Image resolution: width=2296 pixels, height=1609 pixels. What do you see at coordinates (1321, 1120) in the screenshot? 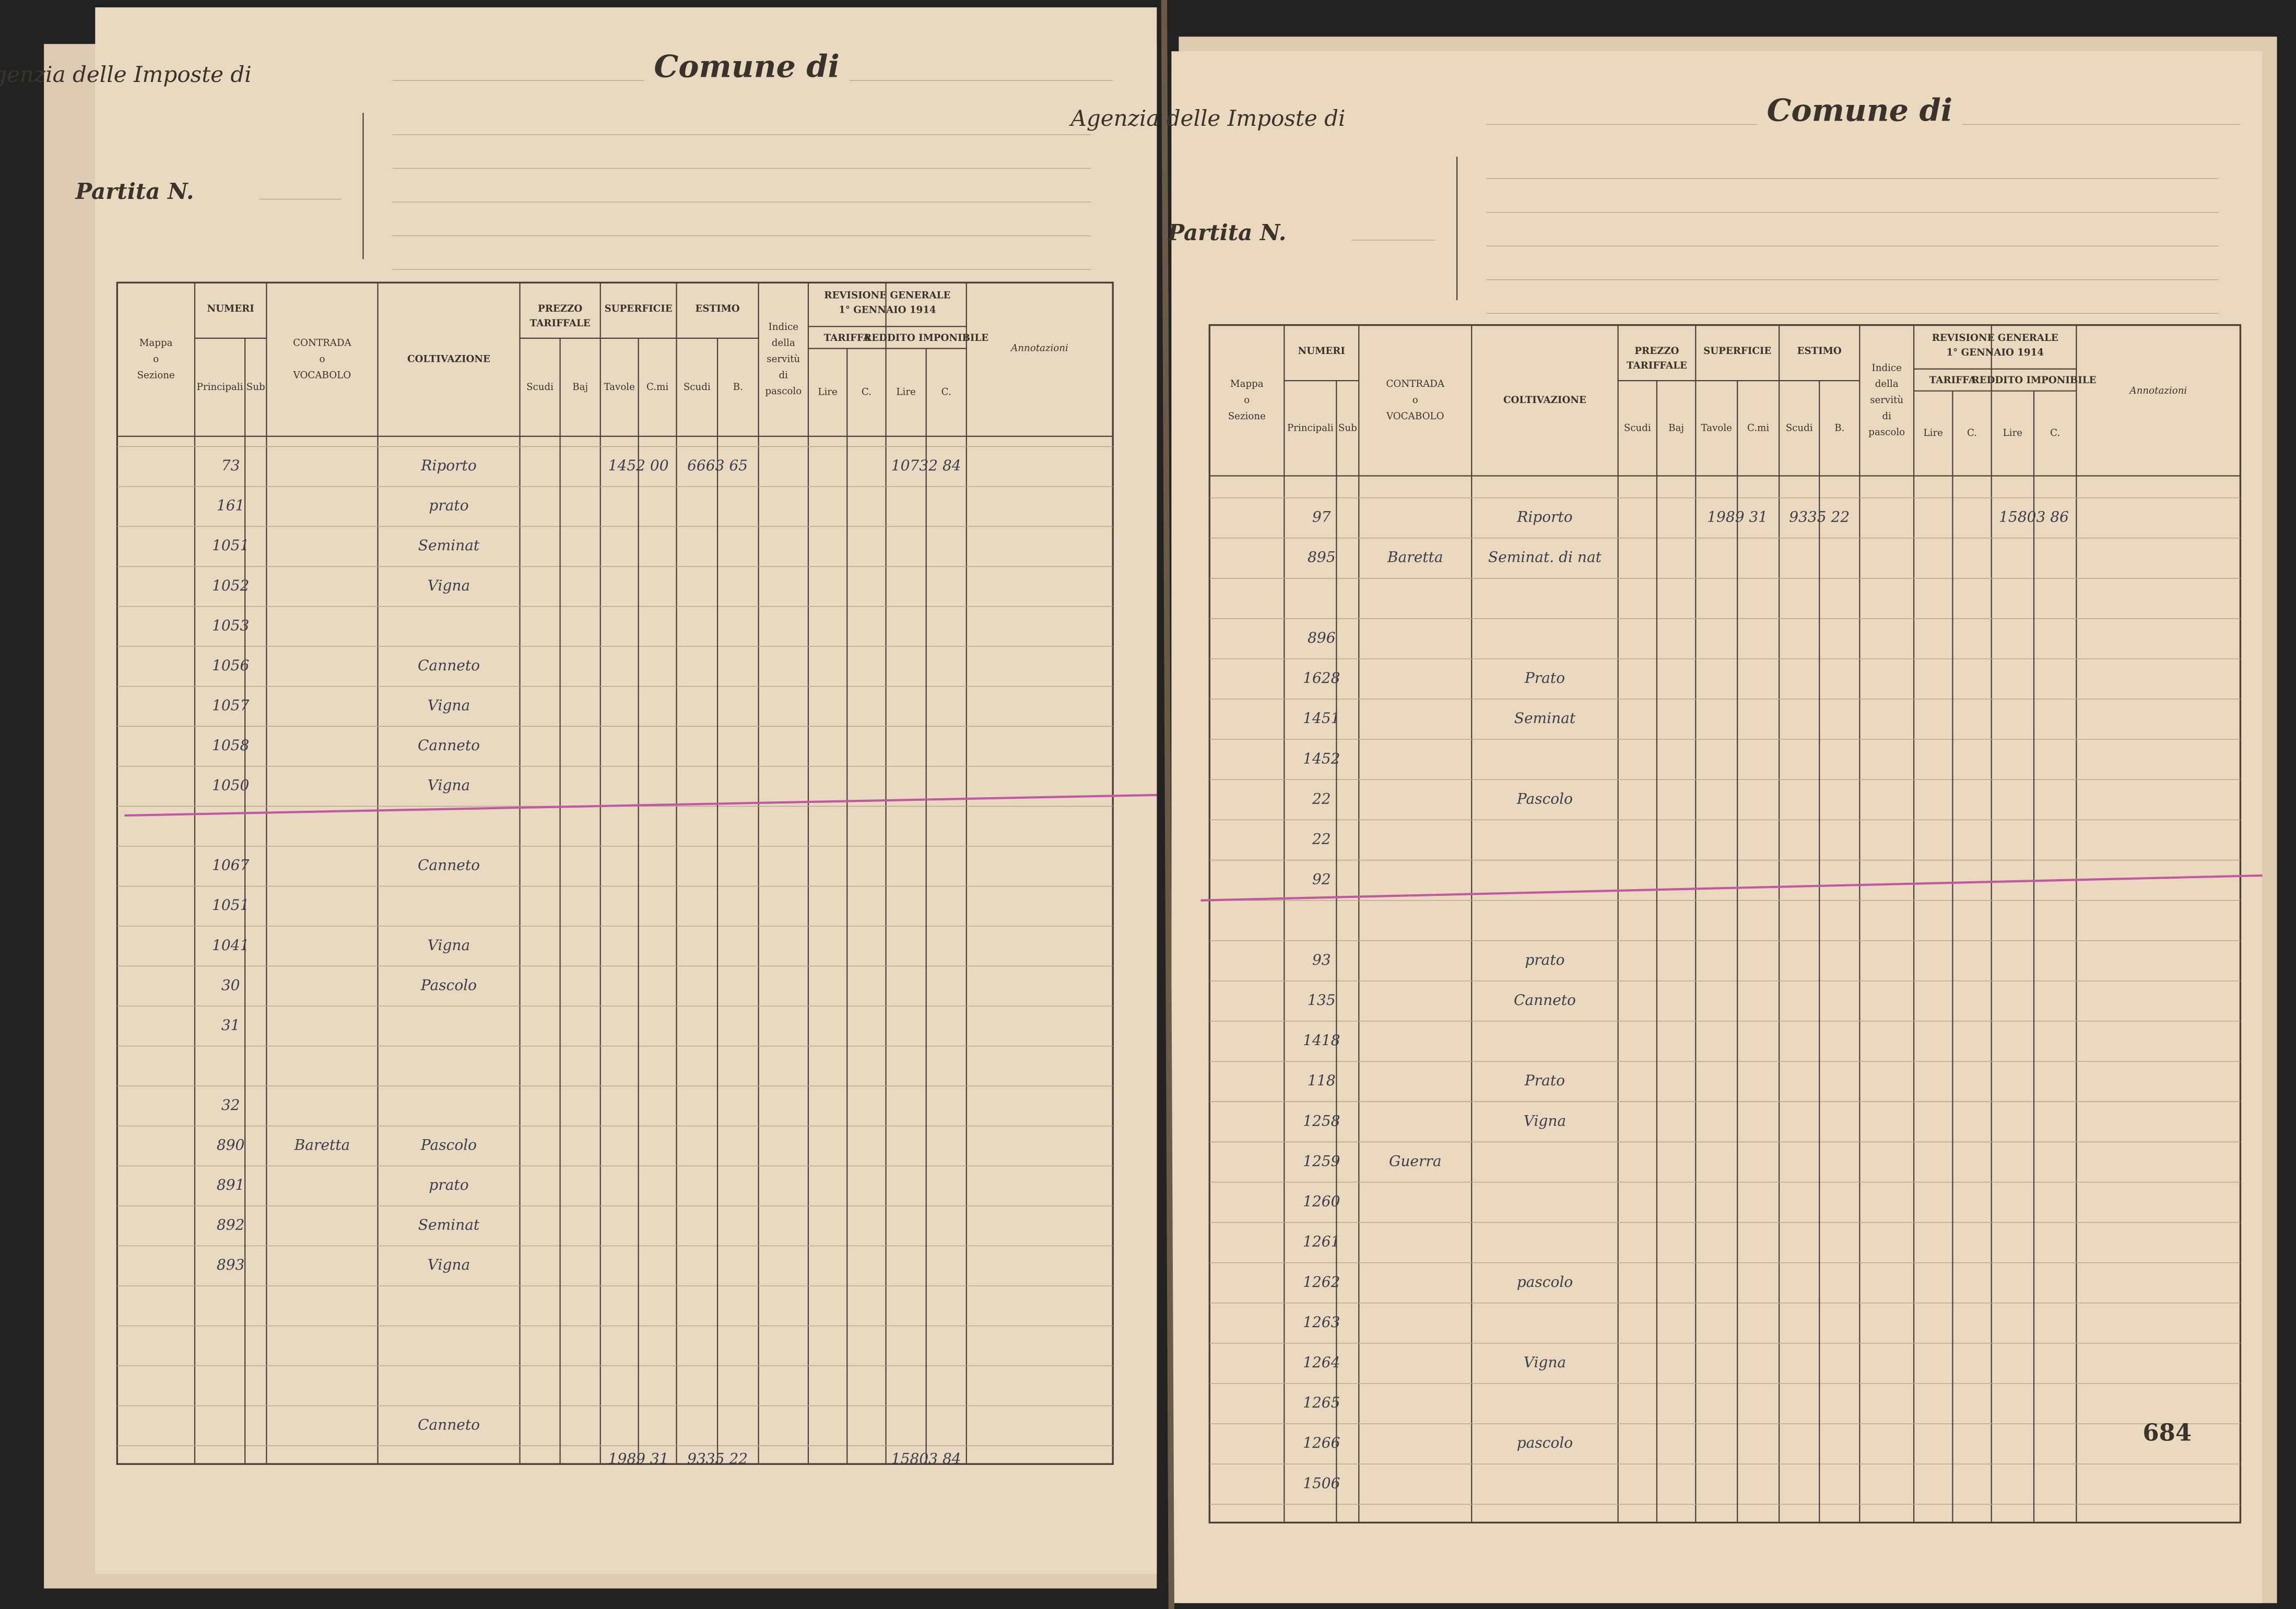
I see `entry-principali: 1258` at bounding box center [1321, 1120].